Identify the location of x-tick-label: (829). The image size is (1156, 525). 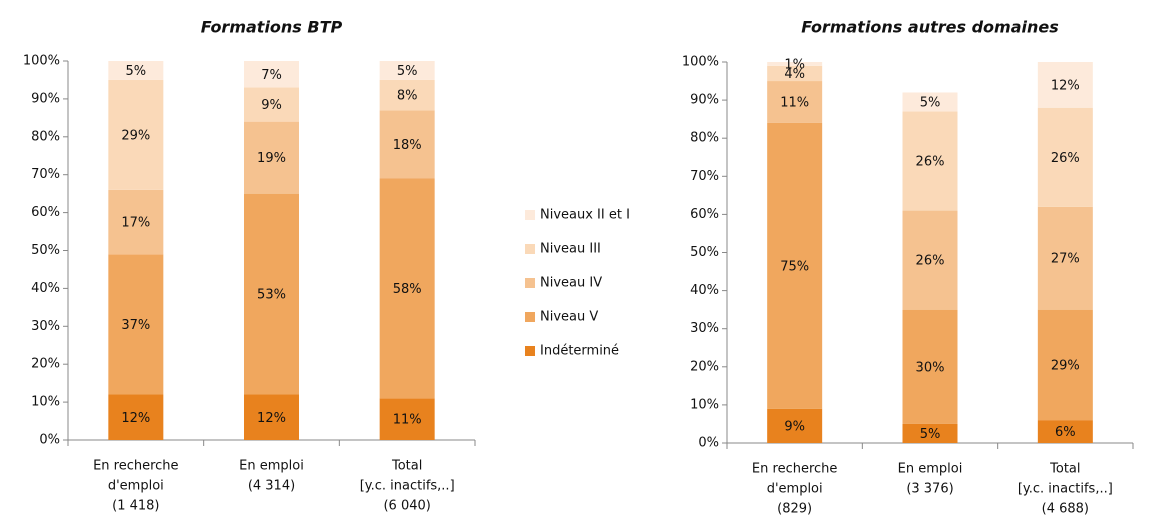
(794, 509).